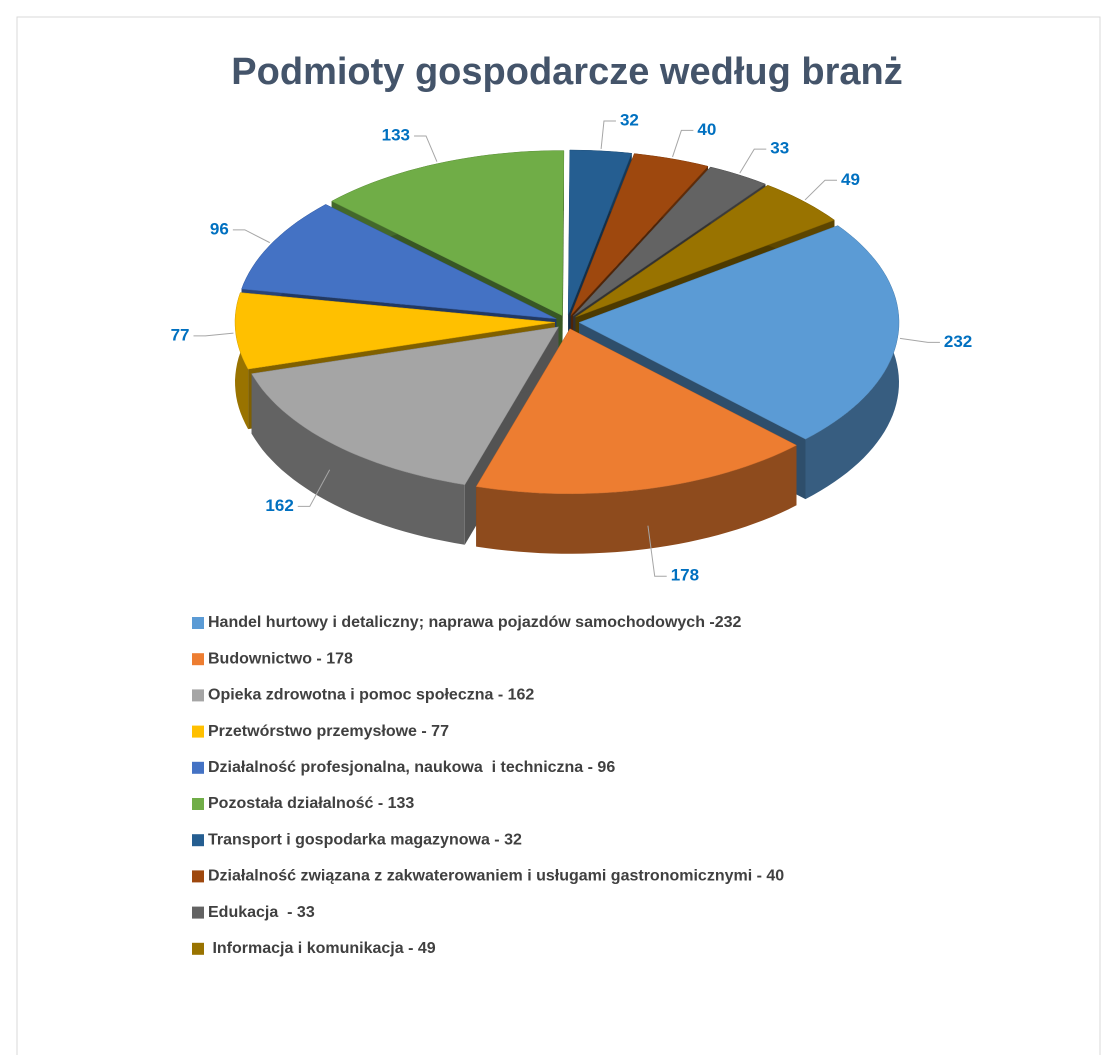 This screenshot has width=1118, height=1055. What do you see at coordinates (685, 575) in the screenshot?
I see `data-label: 178` at bounding box center [685, 575].